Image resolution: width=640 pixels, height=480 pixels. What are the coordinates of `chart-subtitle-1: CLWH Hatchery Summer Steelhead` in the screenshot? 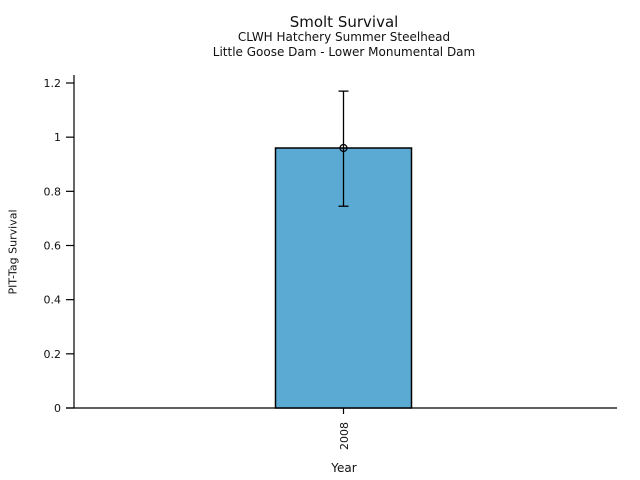 It's located at (344, 37).